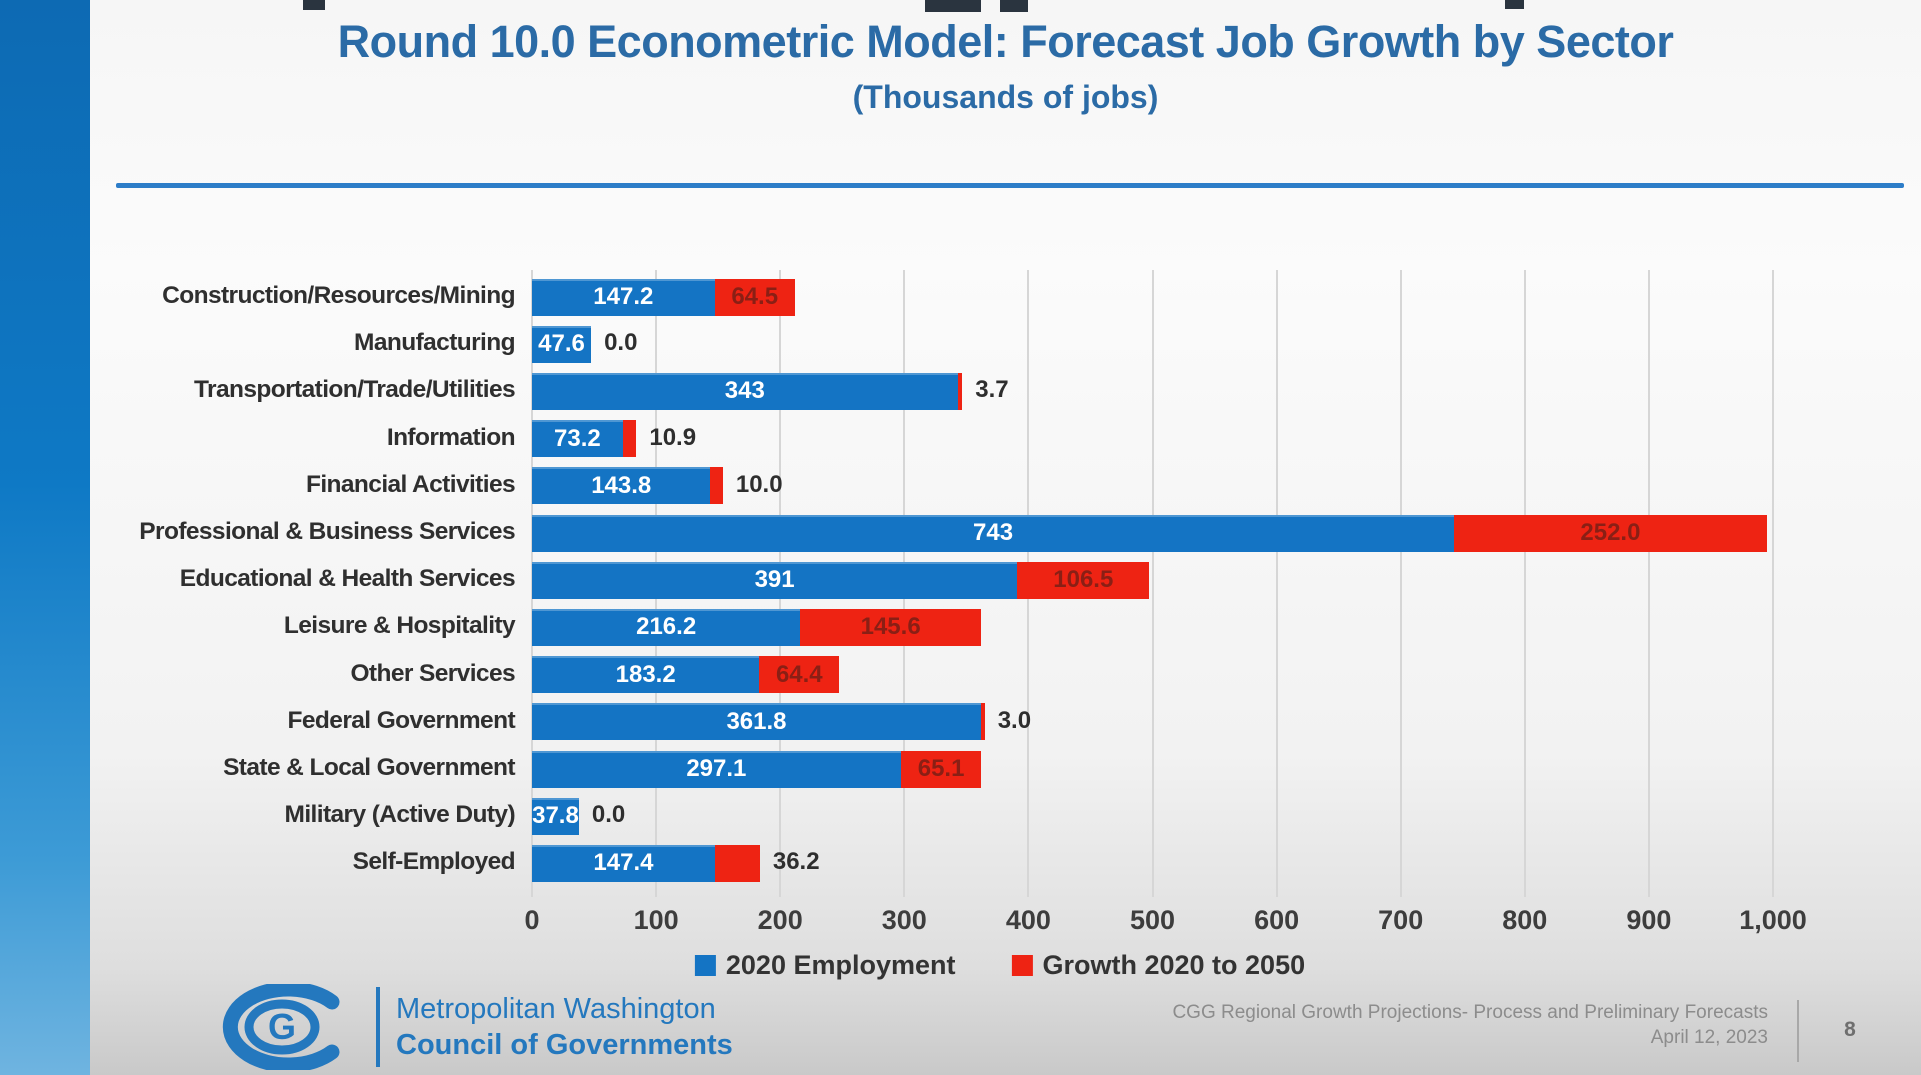 This screenshot has width=1921, height=1075. I want to click on category-label: State & Local Government, so click(369, 767).